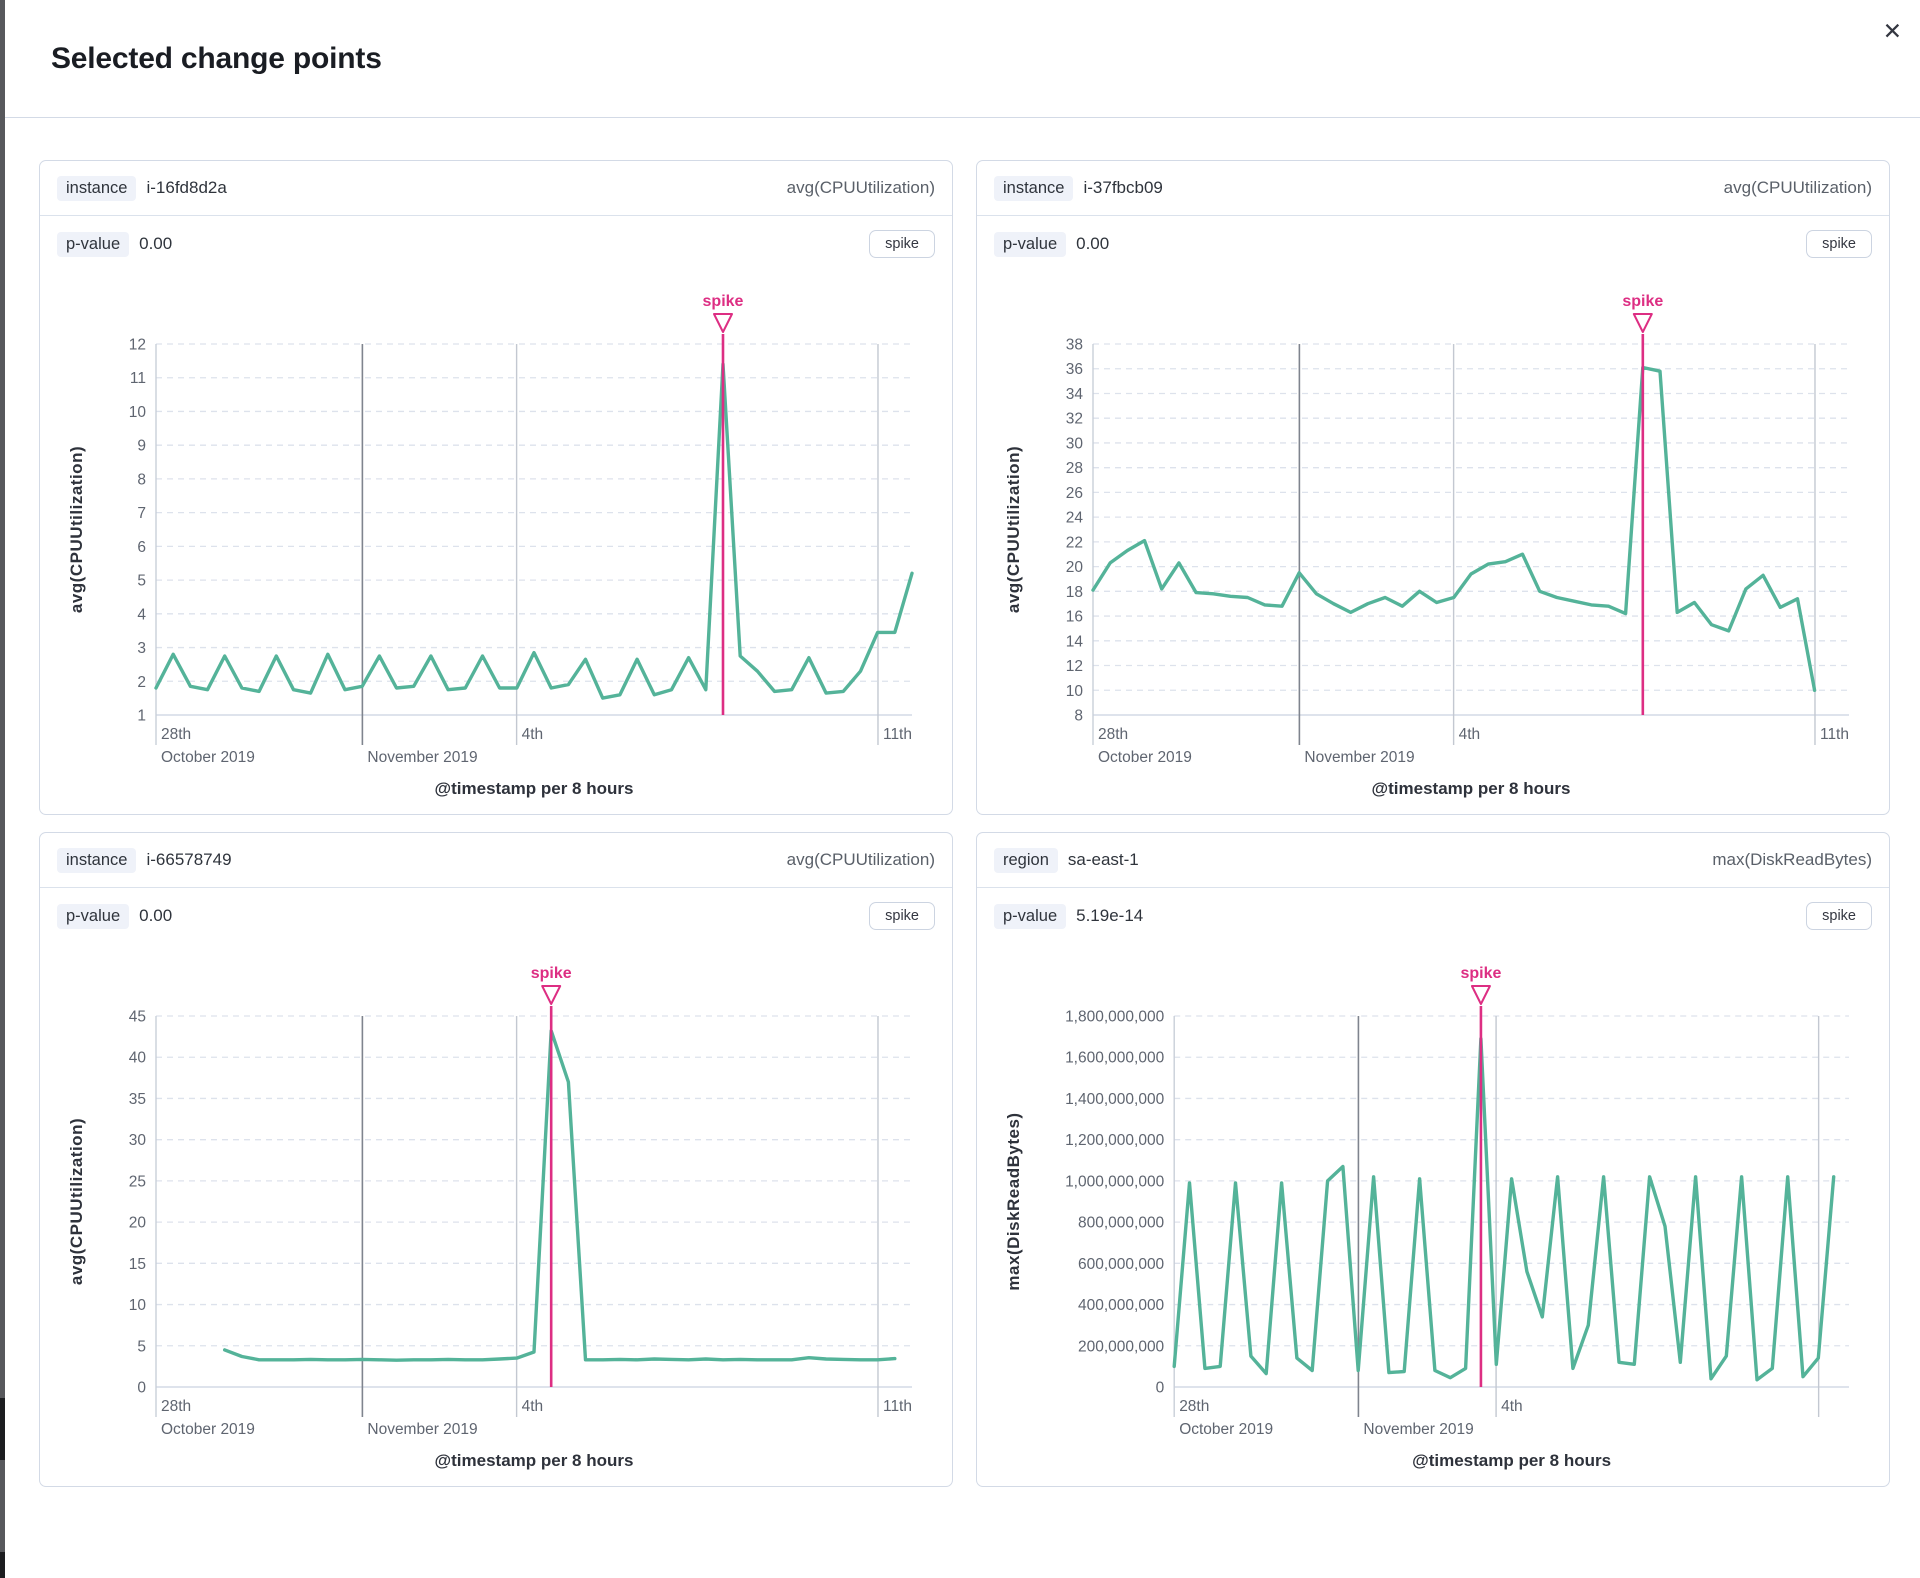 The width and height of the screenshot is (1920, 1578). I want to click on y-tick-label: 2, so click(141, 682).